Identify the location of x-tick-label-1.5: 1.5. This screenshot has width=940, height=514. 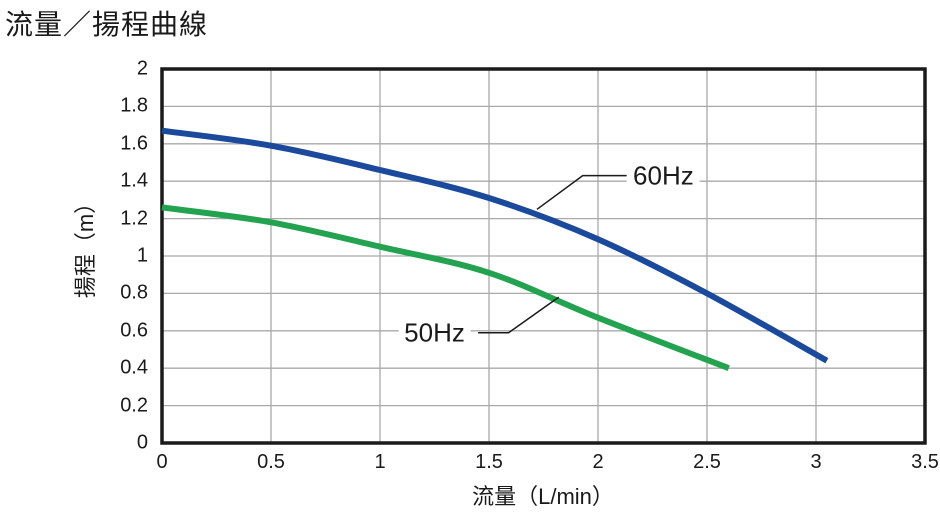
(489, 462).